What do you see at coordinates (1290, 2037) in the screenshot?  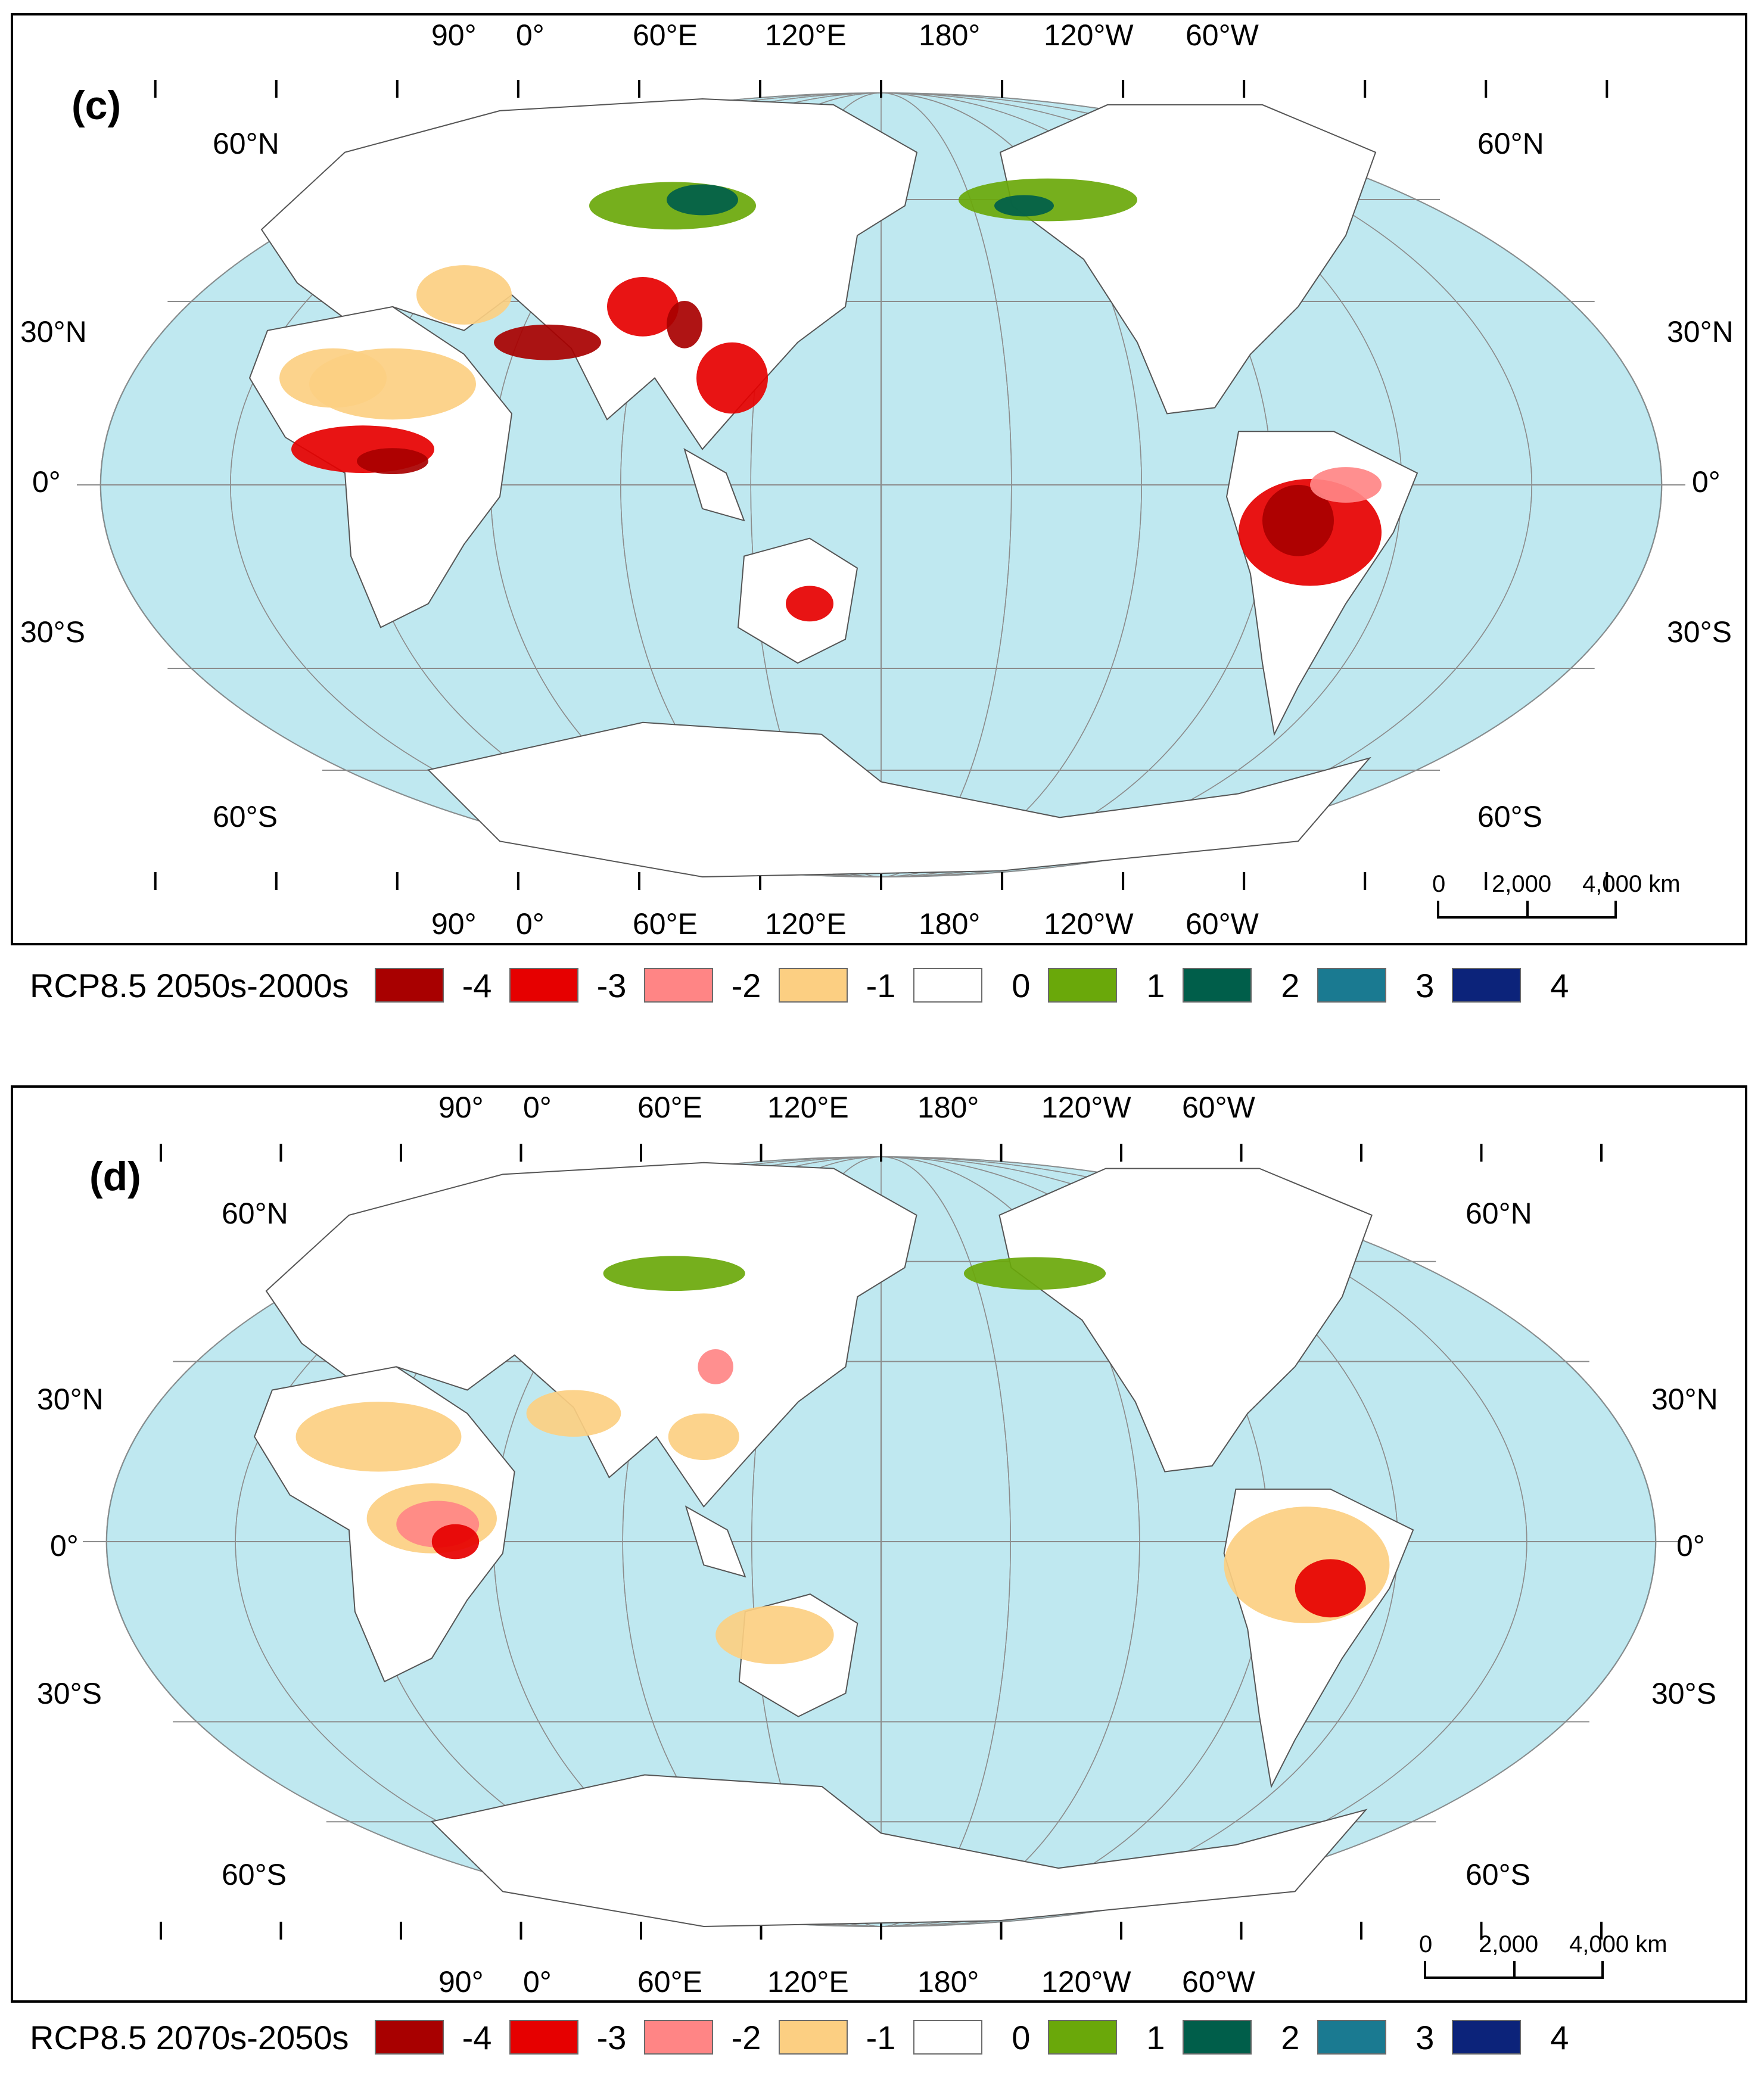 I see `legend-value: 2` at bounding box center [1290, 2037].